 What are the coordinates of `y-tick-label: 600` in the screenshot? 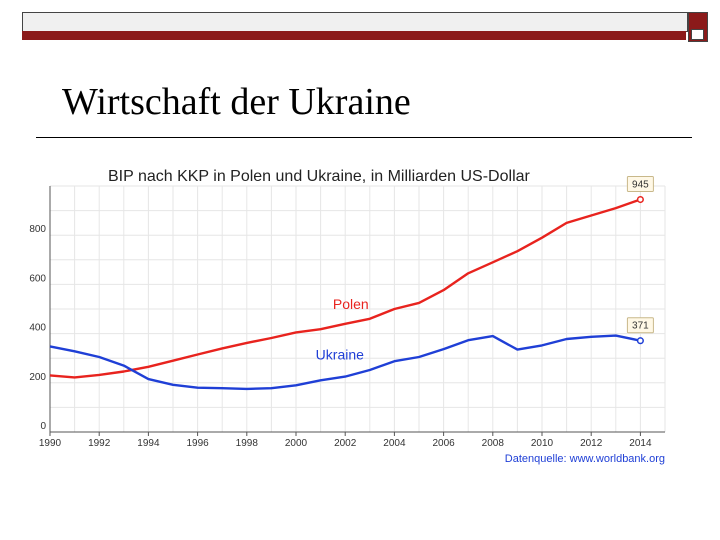 It's located at (37, 278).